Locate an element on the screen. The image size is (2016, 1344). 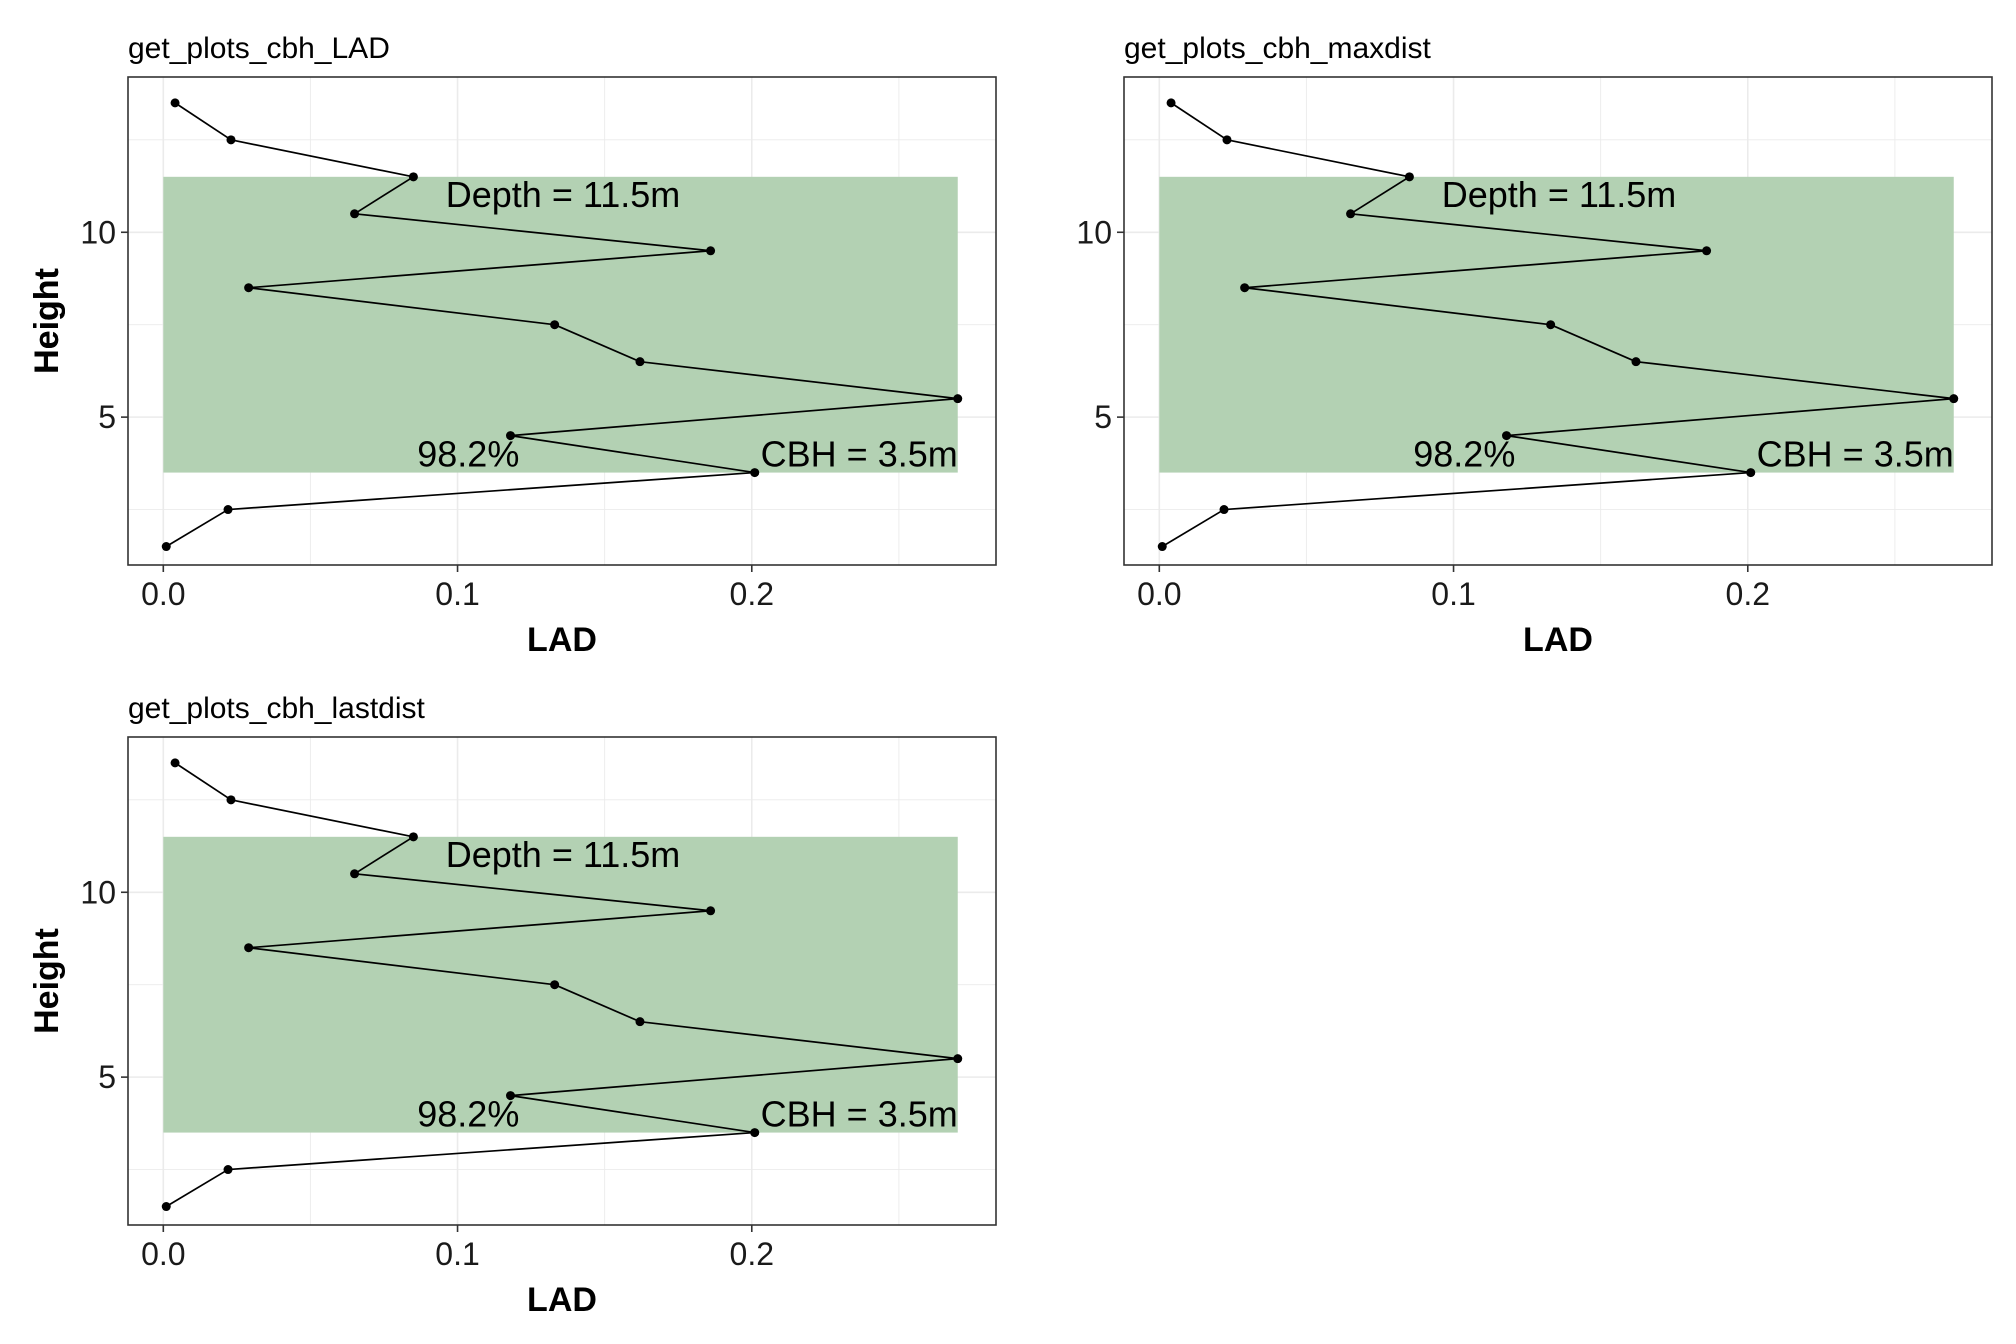
cbh-annotation: CBH = 3.5m is located at coordinates (1855, 454).